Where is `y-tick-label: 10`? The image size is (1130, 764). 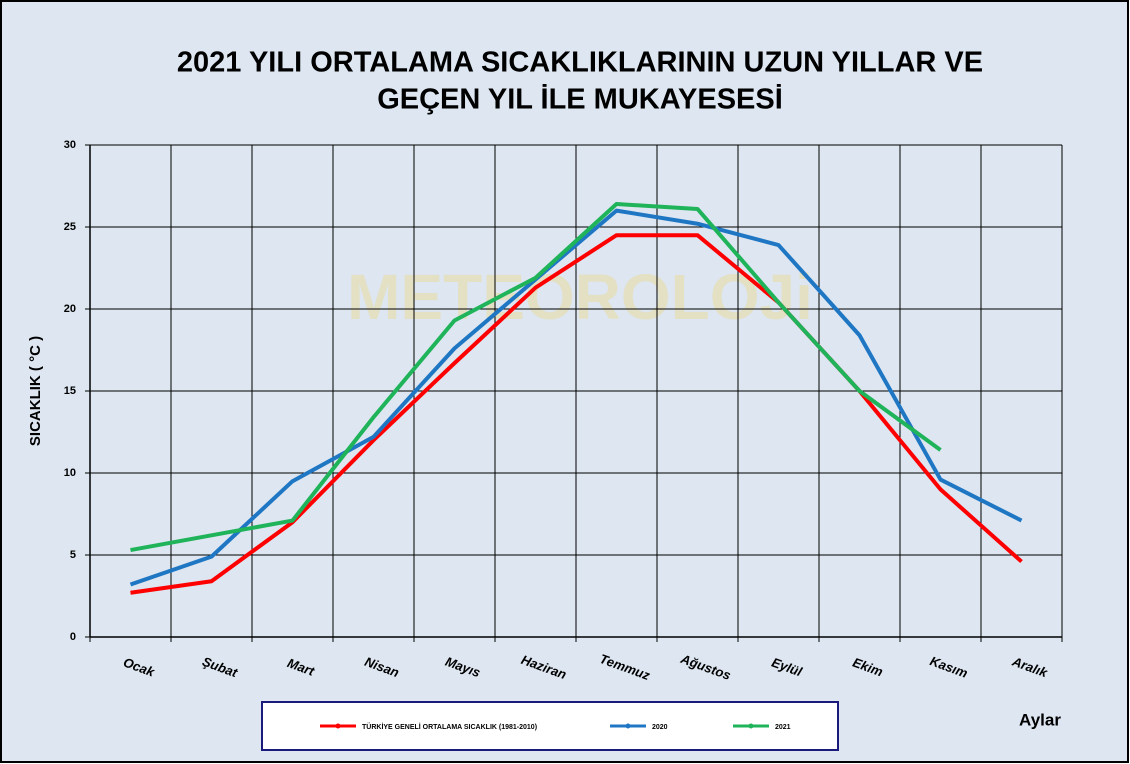
y-tick-label: 10 is located at coordinates (70, 473).